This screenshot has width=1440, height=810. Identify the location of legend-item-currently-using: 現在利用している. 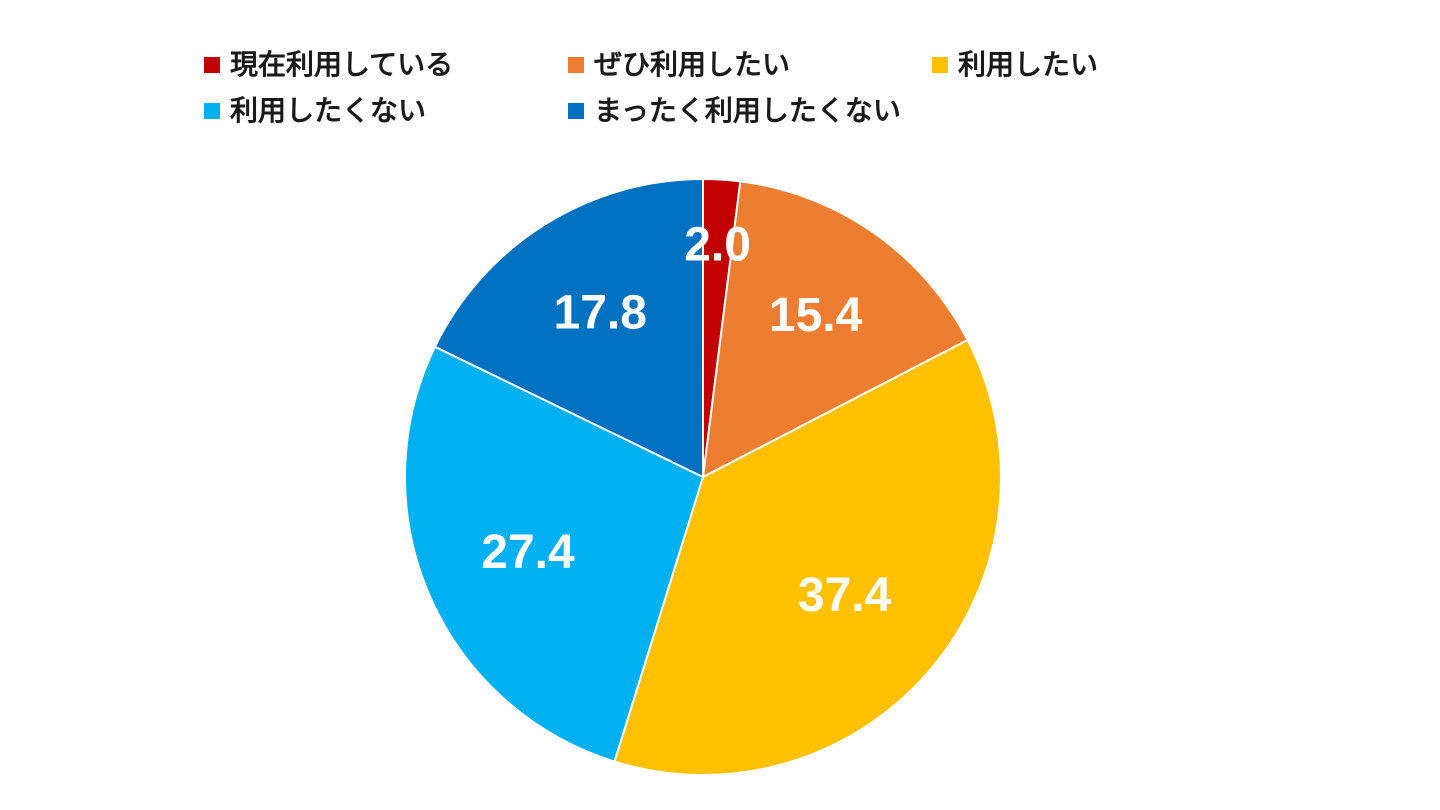
(328, 65).